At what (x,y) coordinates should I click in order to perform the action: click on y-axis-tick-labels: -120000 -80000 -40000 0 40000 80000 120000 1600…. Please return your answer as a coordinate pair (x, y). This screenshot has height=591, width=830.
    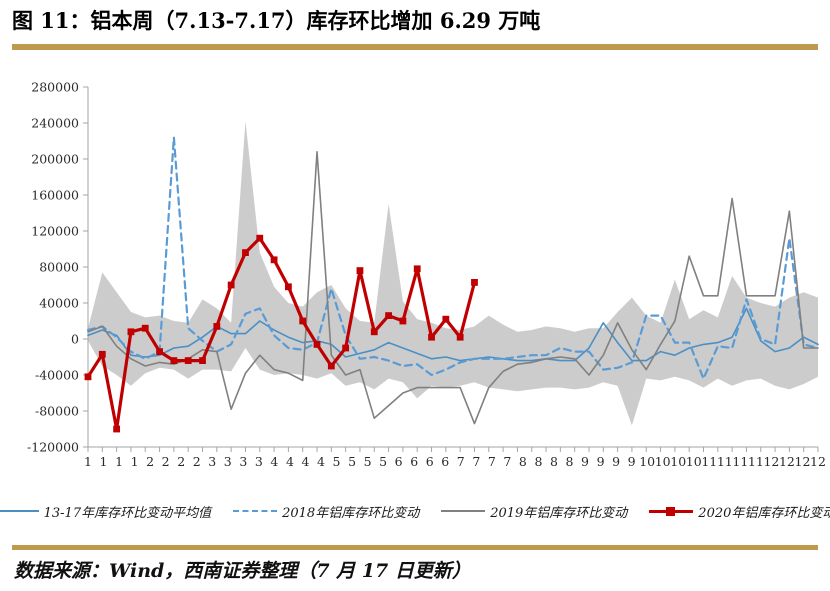
    Looking at the image, I should click on (53, 267).